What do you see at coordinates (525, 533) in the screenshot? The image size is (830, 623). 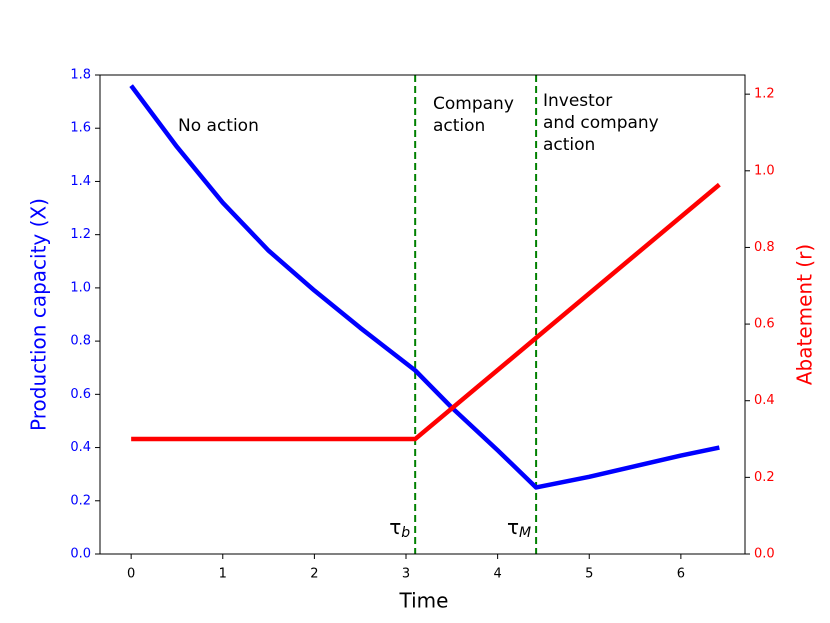 I see `marker-sub: M` at bounding box center [525, 533].